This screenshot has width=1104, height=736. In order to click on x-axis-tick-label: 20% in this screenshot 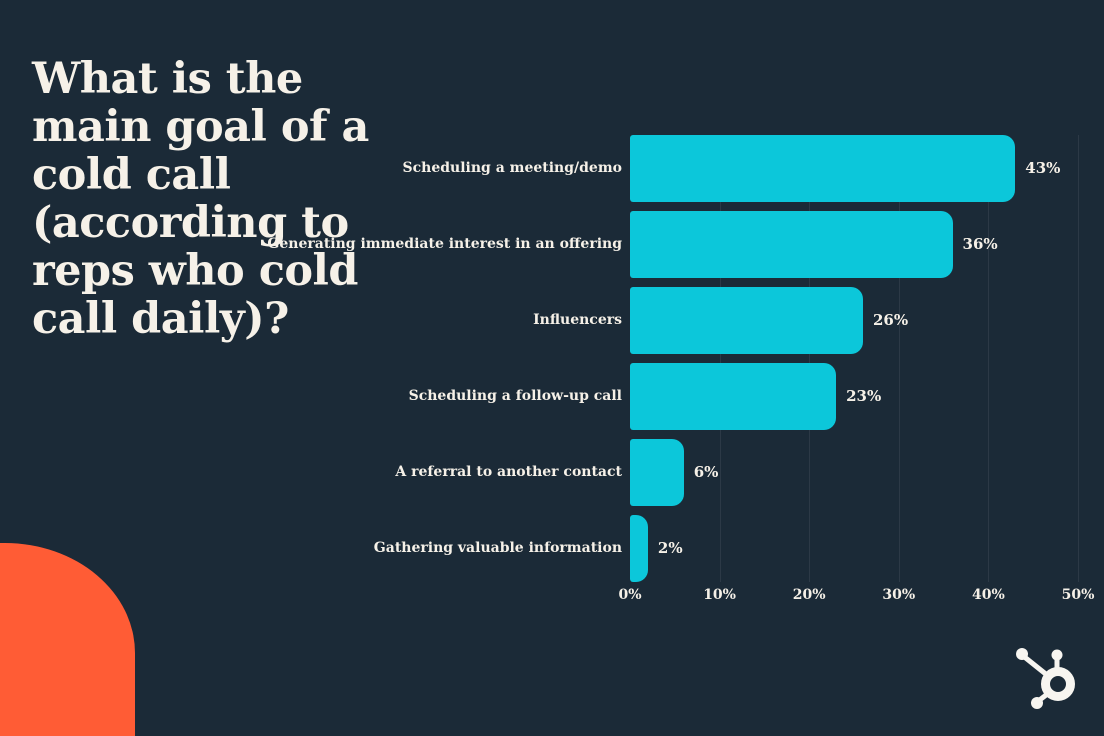, I will do `click(809, 595)`.